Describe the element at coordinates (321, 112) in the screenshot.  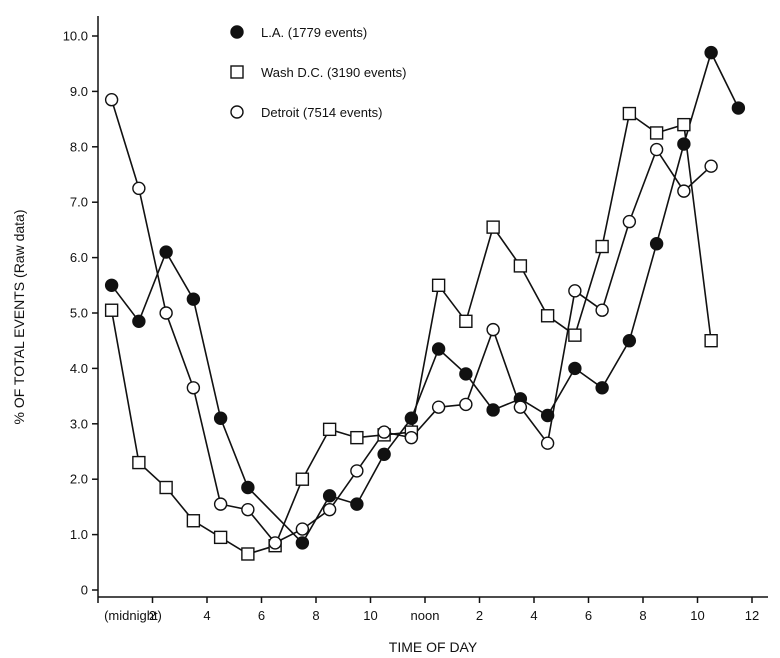
I see `legend-label: Detroit (7514 events)` at that location.